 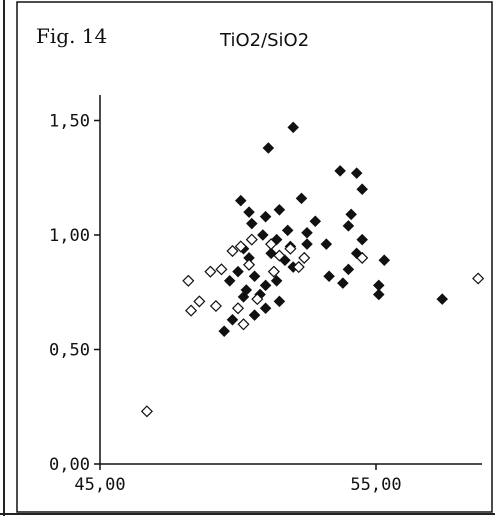 What do you see at coordinates (264, 40) in the screenshot?
I see `chart-title: TiO2/SiO2` at bounding box center [264, 40].